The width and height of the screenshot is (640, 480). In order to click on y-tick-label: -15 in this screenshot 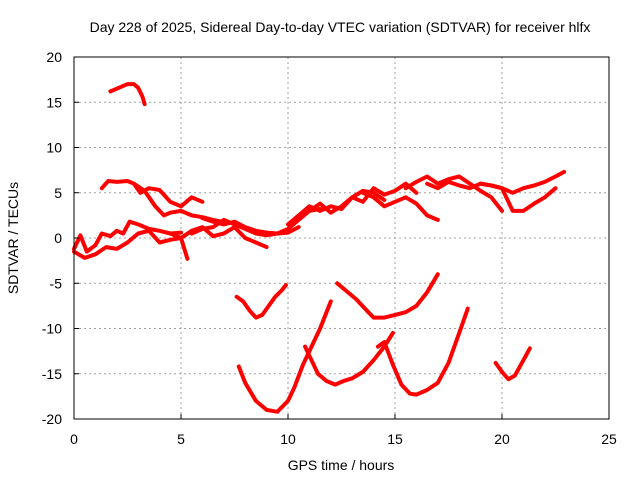, I will do `click(52, 374)`.